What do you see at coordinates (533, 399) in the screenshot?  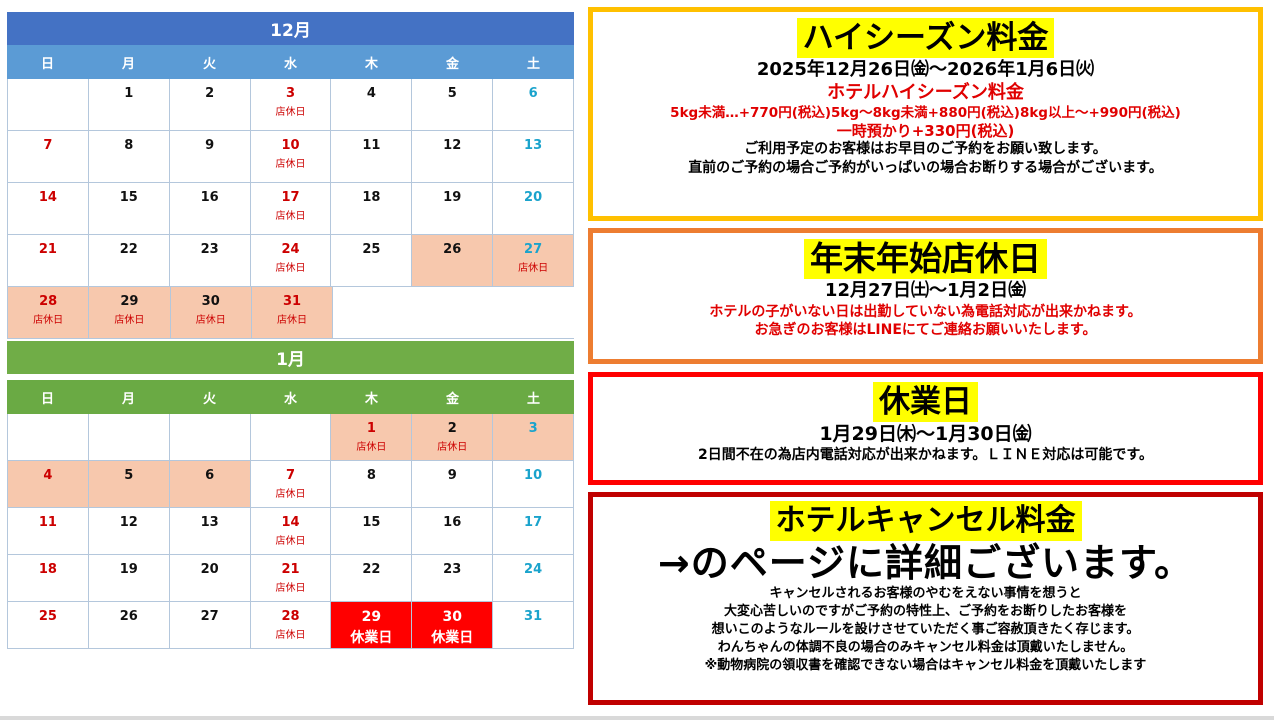 I see `january-weekday: 土` at bounding box center [533, 399].